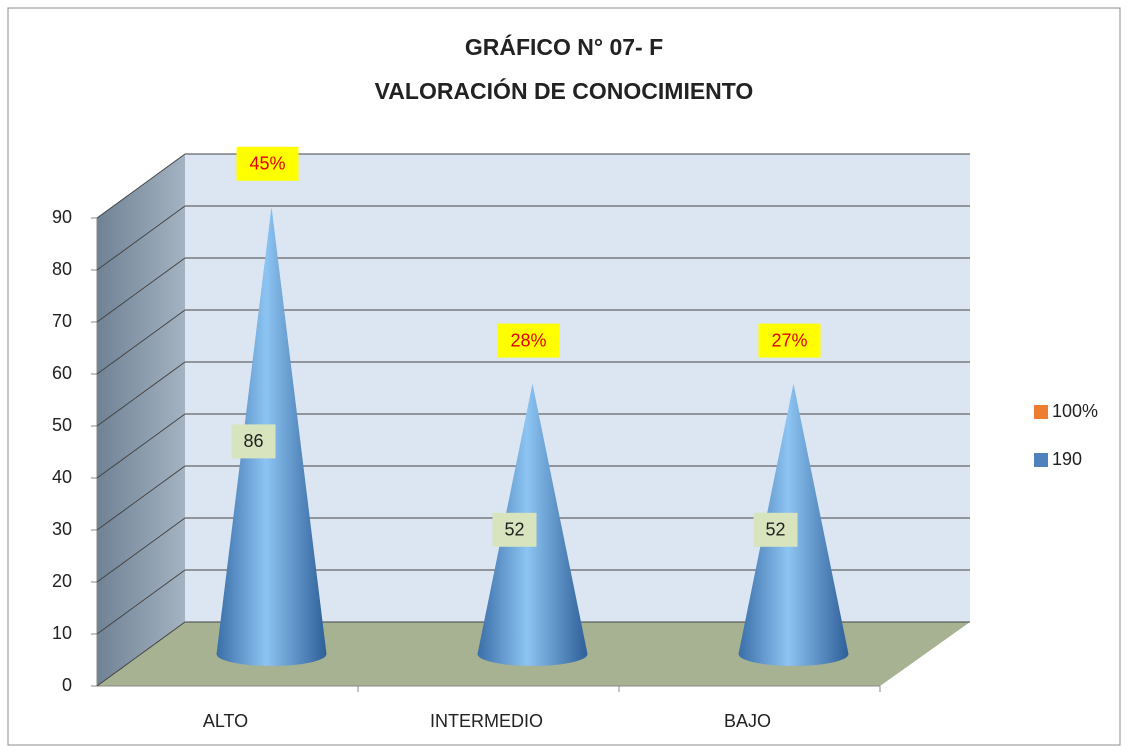  What do you see at coordinates (62, 373) in the screenshot?
I see `y-tick-label: 60` at bounding box center [62, 373].